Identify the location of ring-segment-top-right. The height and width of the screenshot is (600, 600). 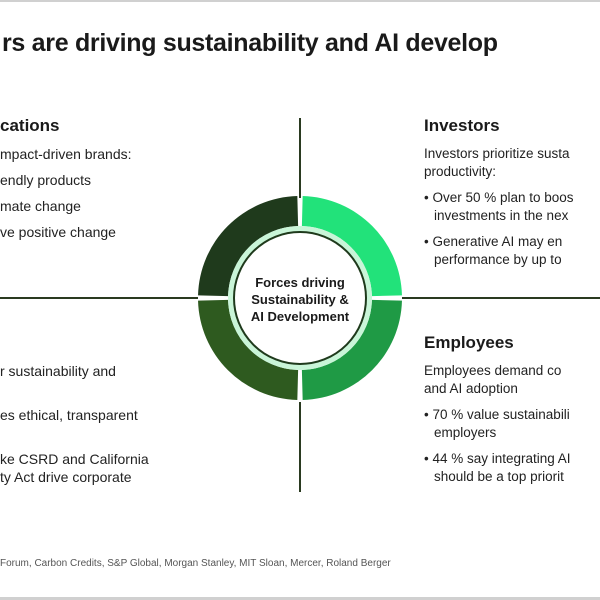
(351, 246).